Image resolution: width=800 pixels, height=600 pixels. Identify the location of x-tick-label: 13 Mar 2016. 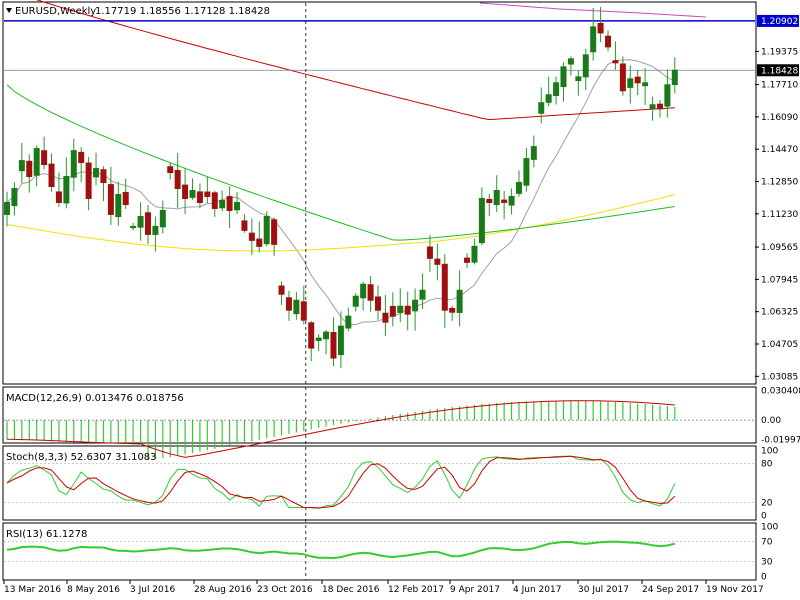
(32, 590).